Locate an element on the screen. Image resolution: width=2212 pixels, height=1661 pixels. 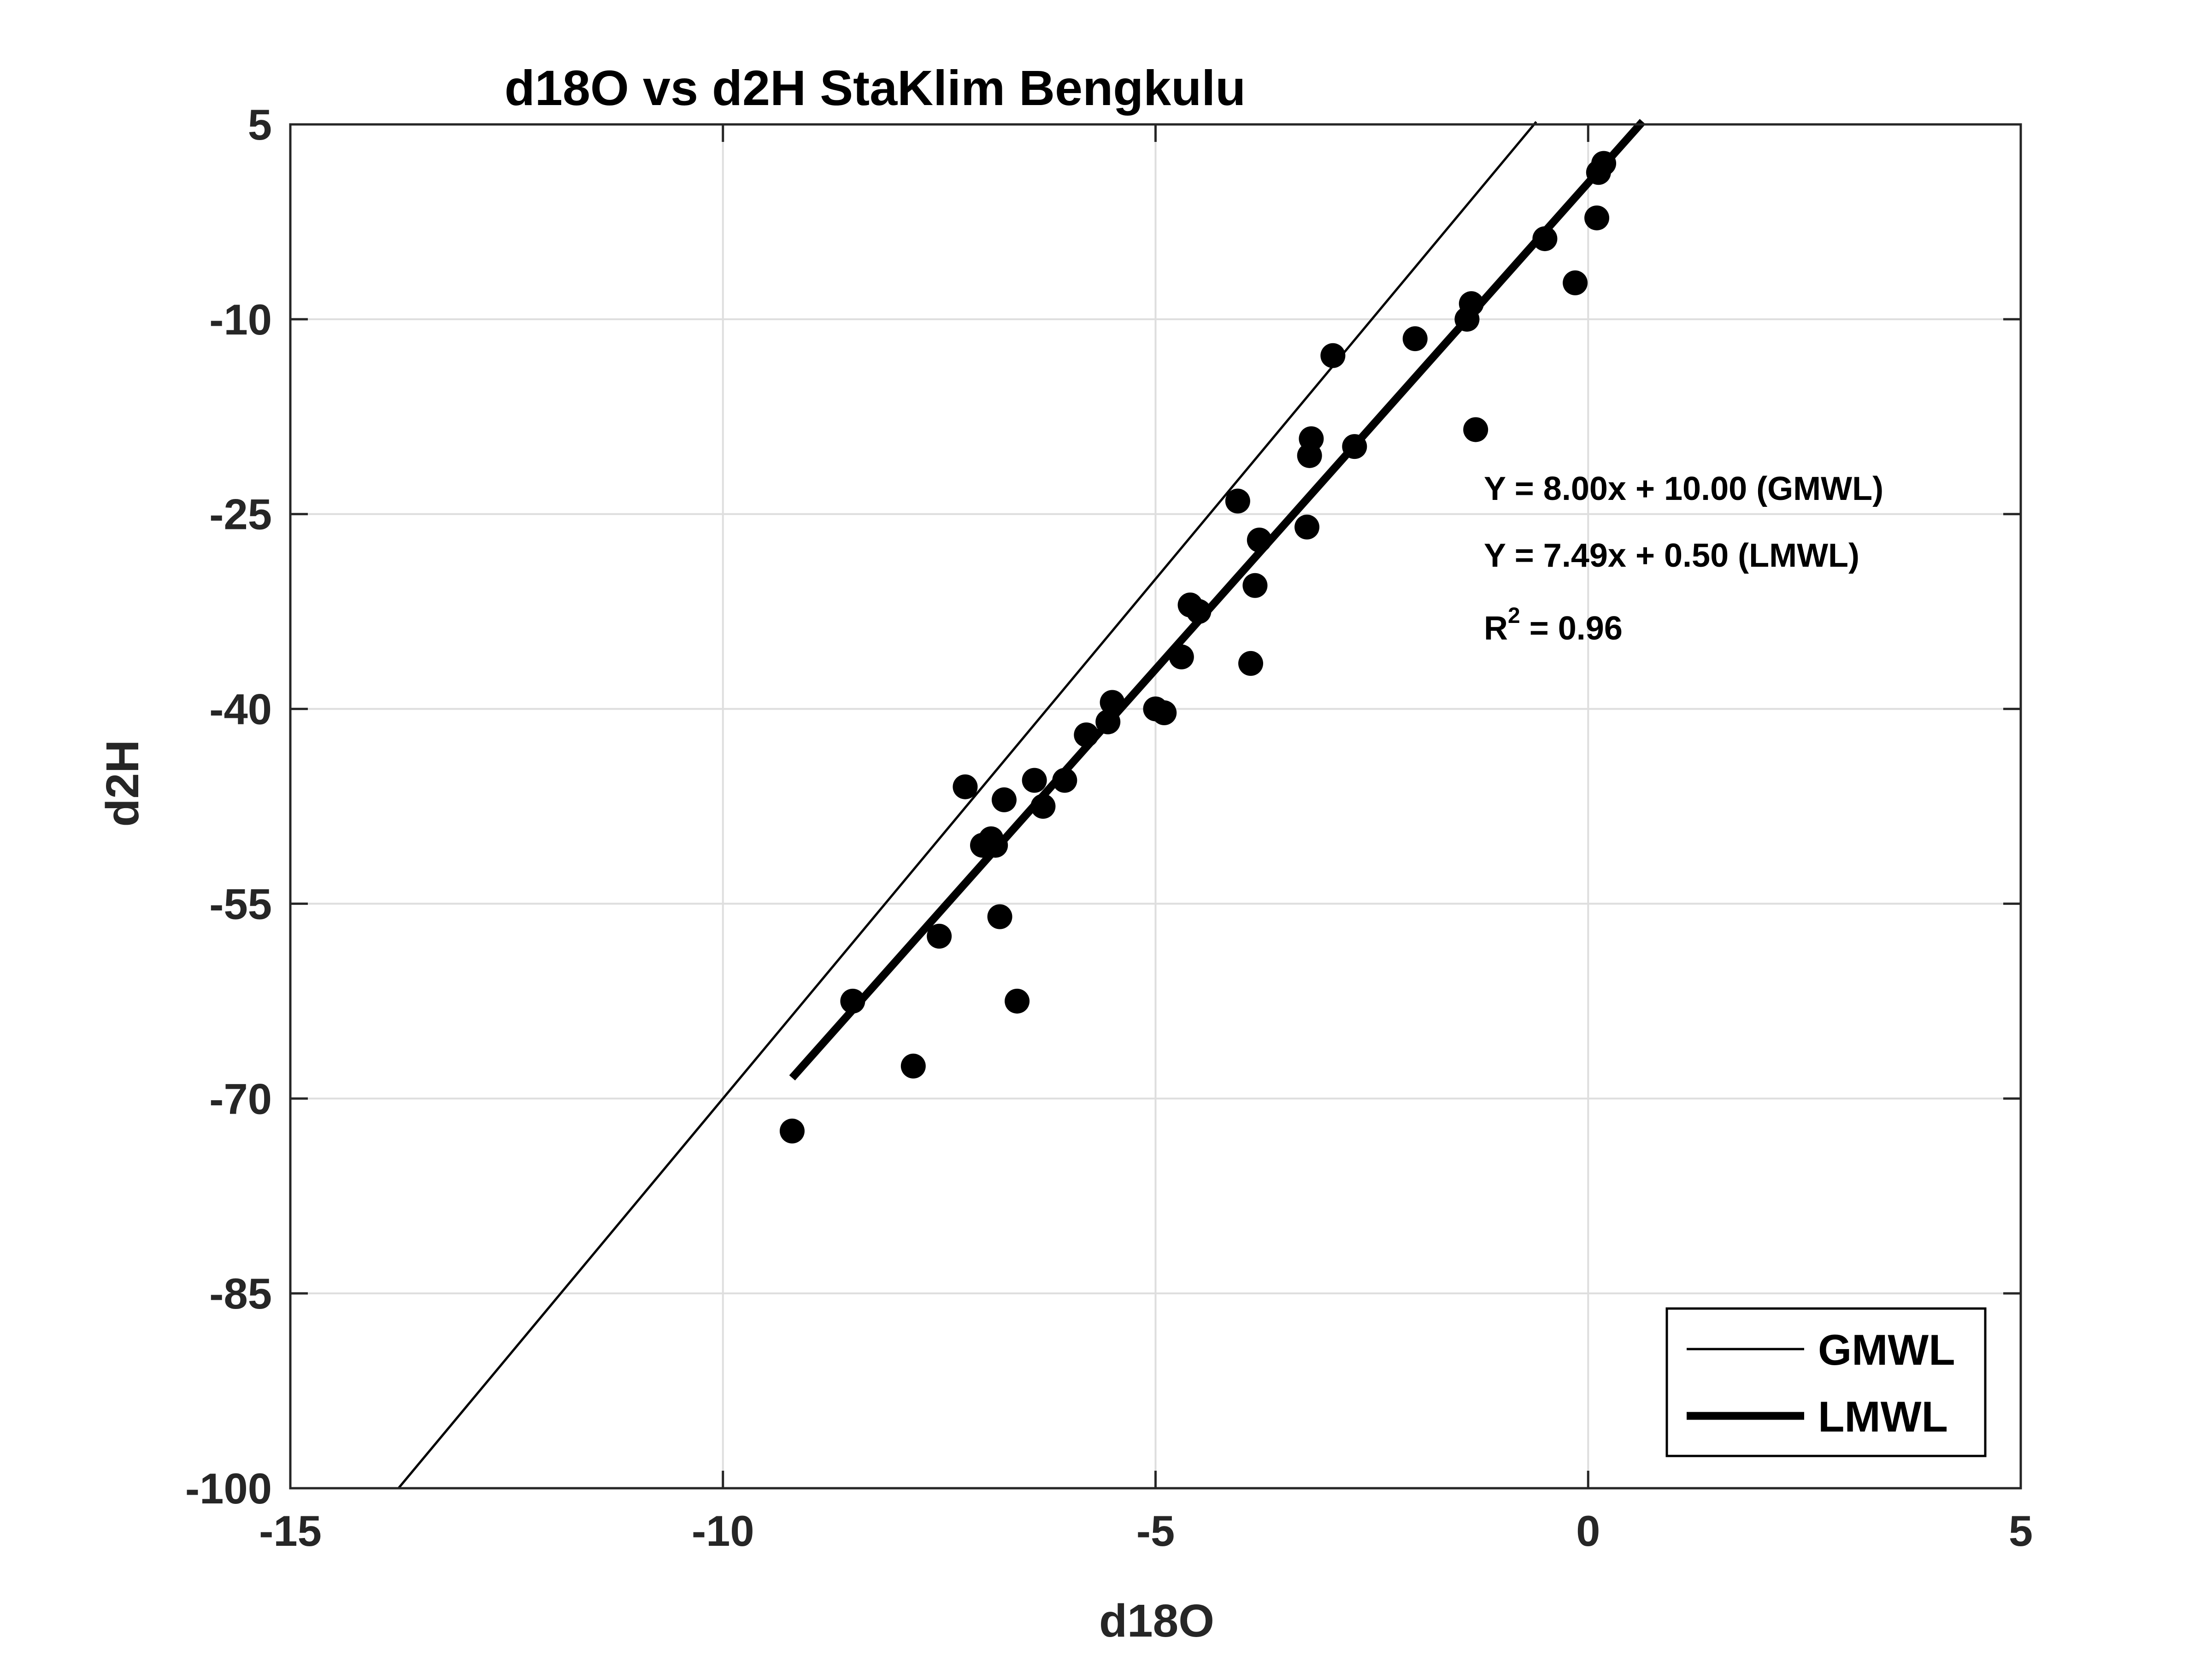
y-tick-label: -70 is located at coordinates (240, 1098).